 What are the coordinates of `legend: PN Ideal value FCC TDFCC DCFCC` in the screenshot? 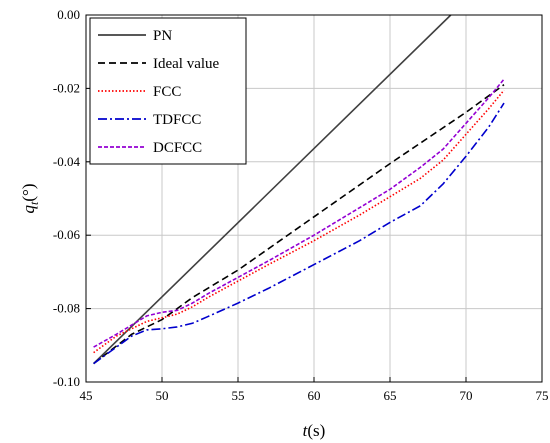 It's located at (168, 91).